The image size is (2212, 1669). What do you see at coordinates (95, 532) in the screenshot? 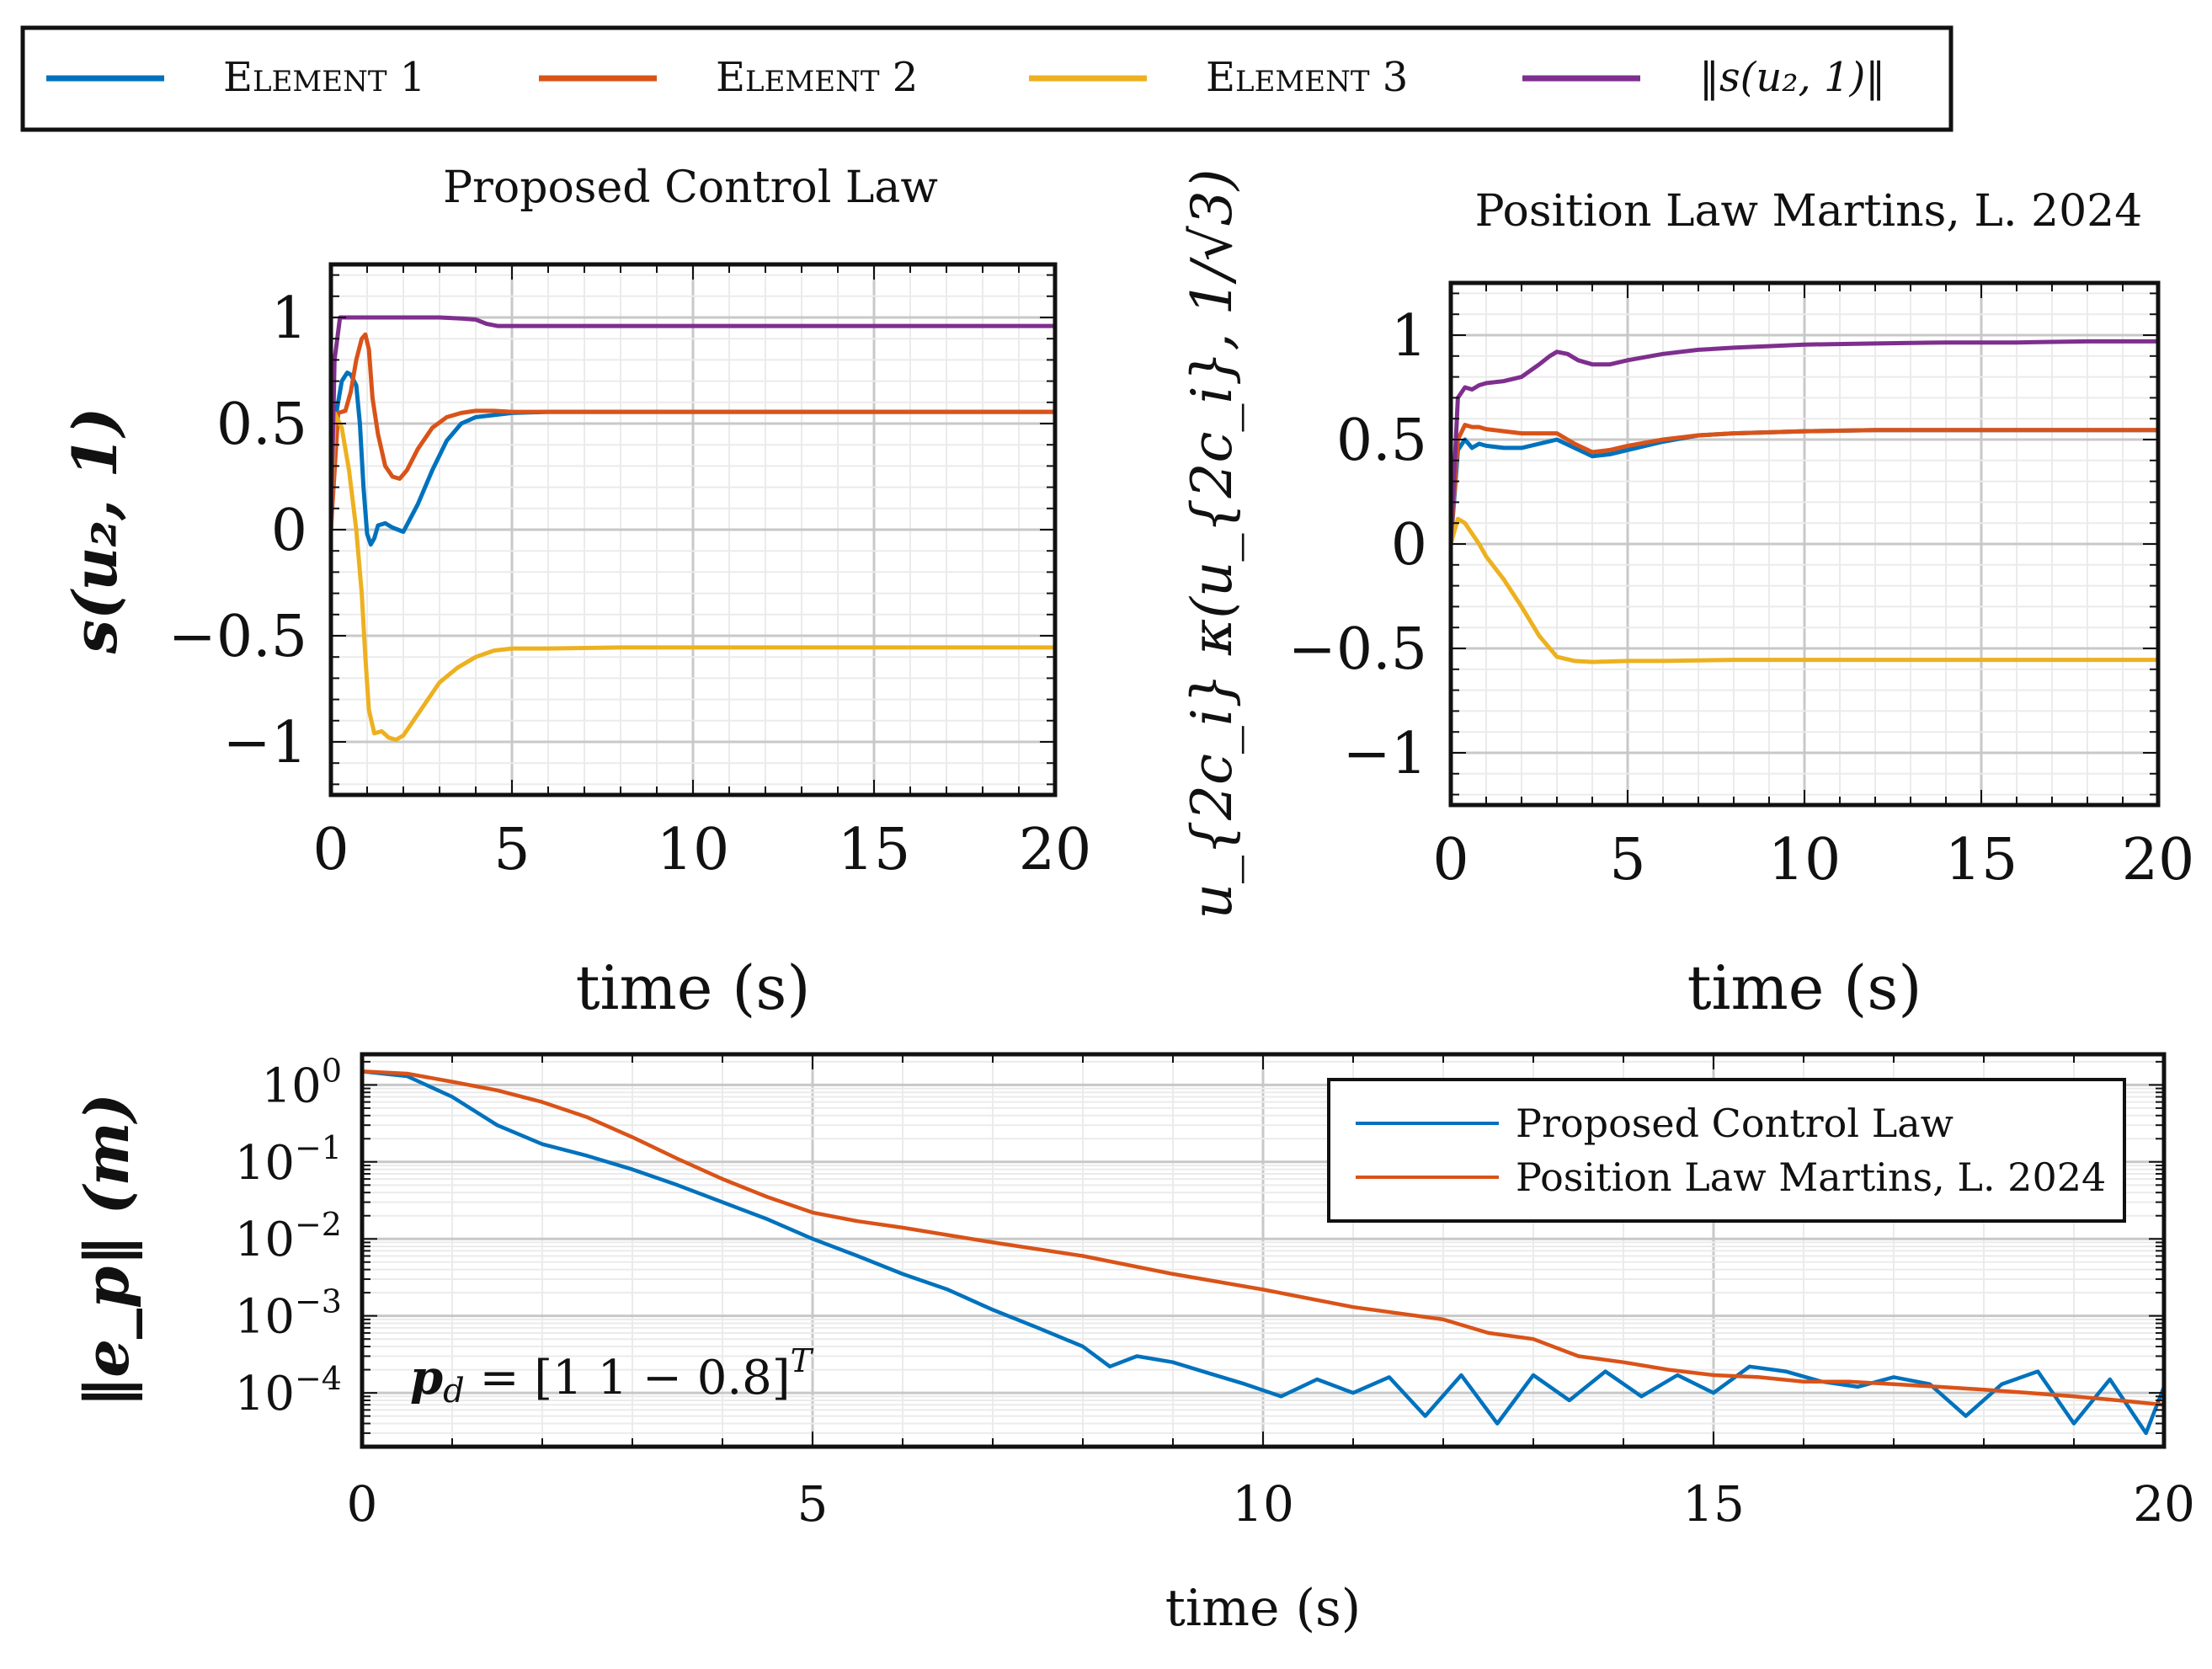
I see `chart-a-ylabel: s(u₂, 1)` at bounding box center [95, 532].